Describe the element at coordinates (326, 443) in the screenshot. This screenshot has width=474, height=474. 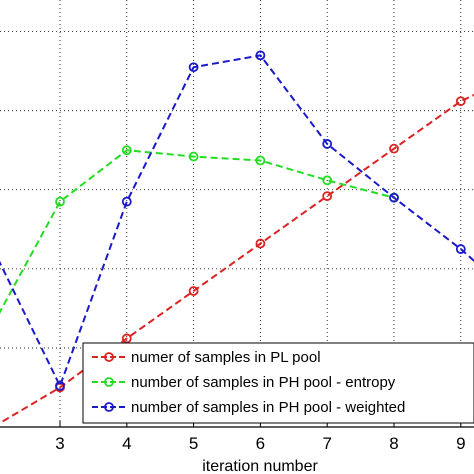
I see `x-tick-label: 7` at that location.